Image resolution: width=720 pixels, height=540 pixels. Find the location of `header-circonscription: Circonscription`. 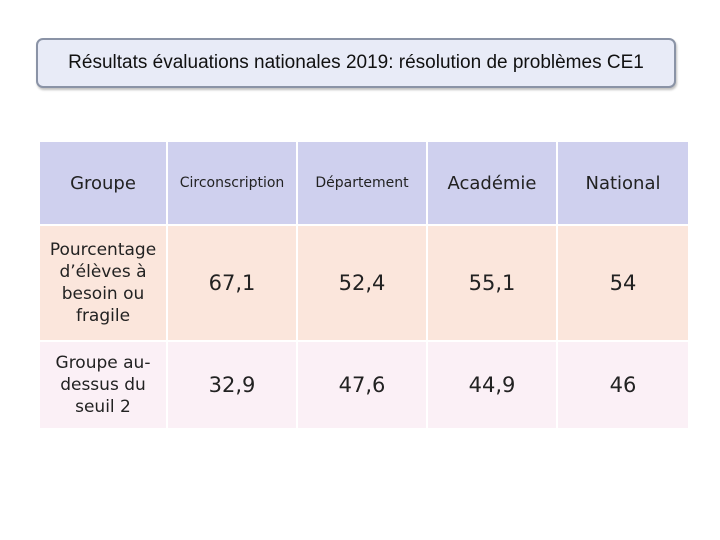

header-circonscription: Circonscription is located at coordinates (232, 183).